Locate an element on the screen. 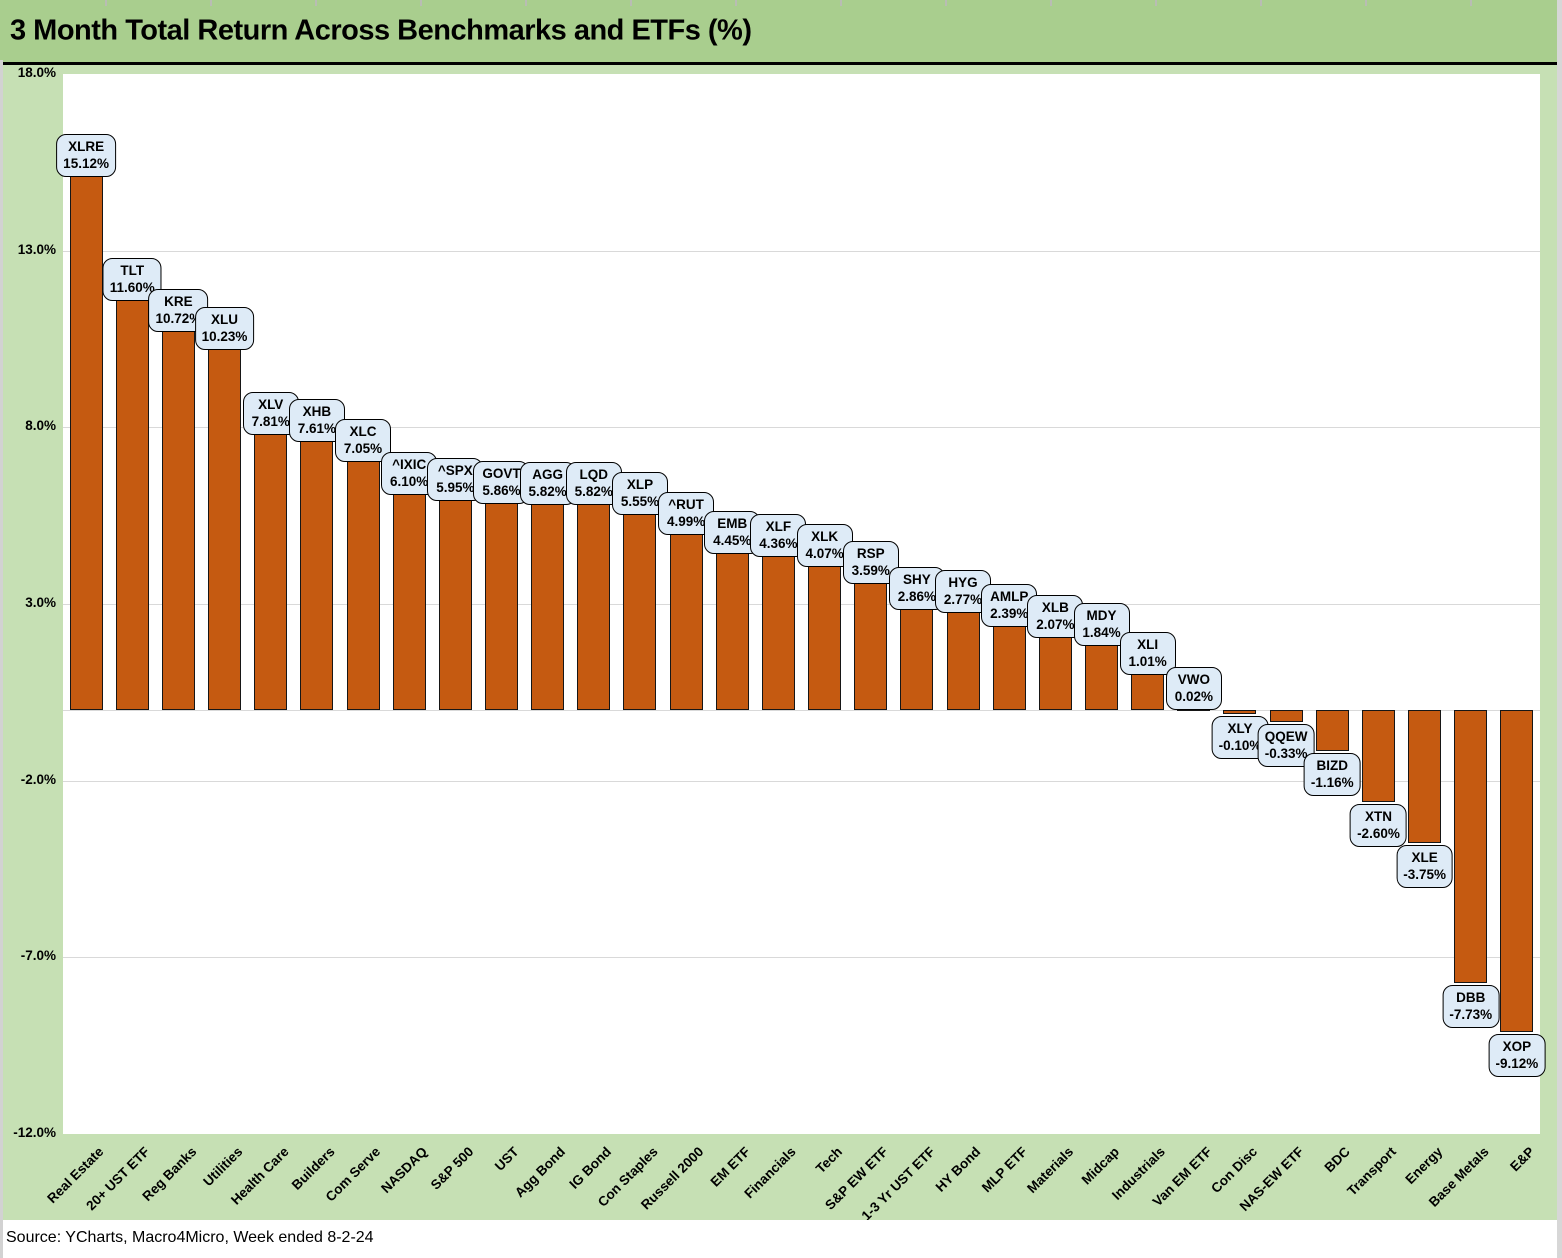  data-label-value: -3.75% is located at coordinates (1424, 874).